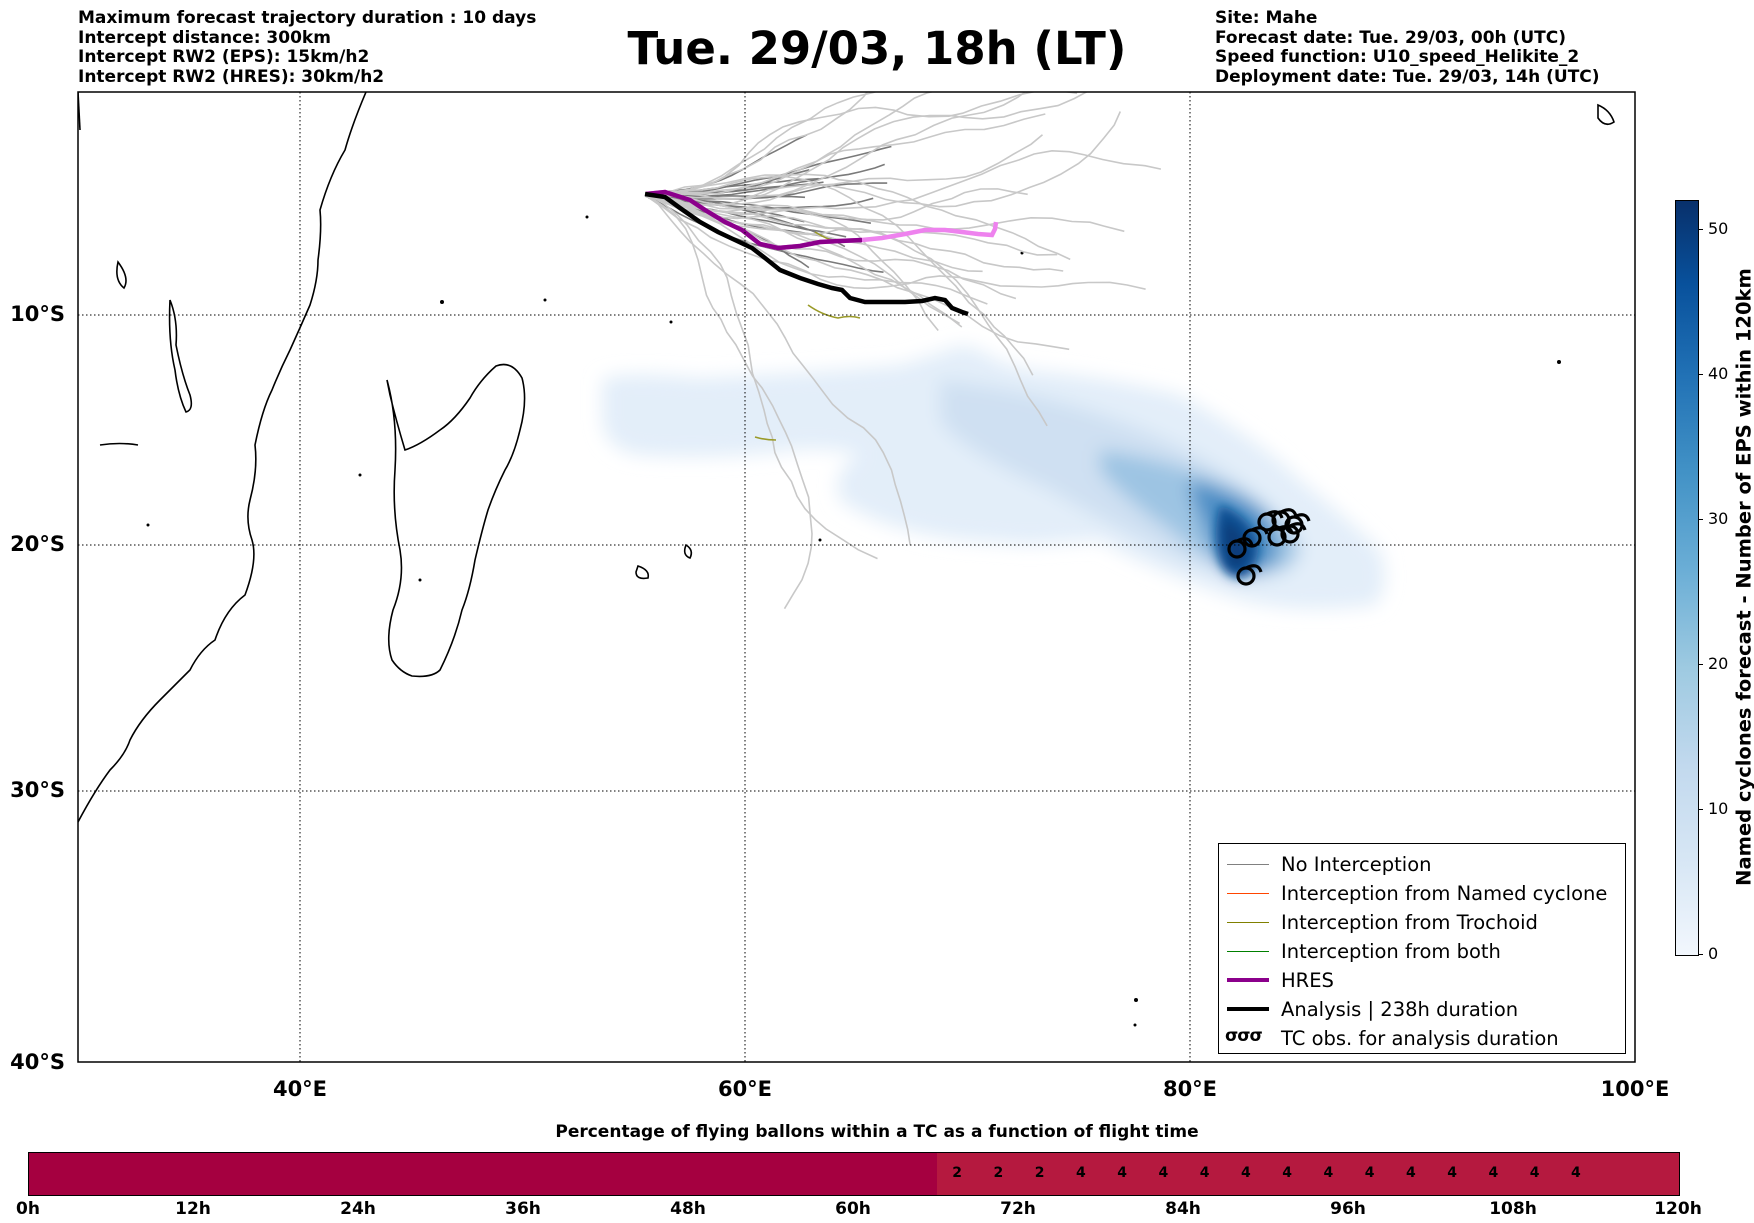 Image resolution: width=1754 pixels, height=1223 pixels. Describe the element at coordinates (1018, 1209) in the screenshot. I see `pct-time-label: 72h` at that location.